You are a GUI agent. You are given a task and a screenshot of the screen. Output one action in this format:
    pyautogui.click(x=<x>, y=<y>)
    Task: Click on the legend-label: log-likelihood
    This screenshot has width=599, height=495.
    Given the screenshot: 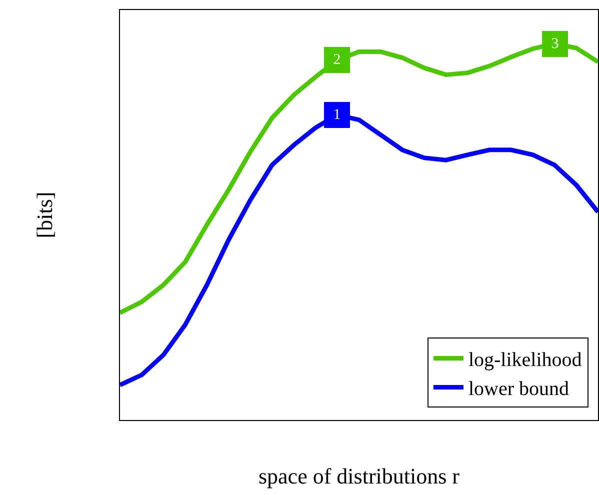 What is the action you would take?
    pyautogui.click(x=525, y=360)
    